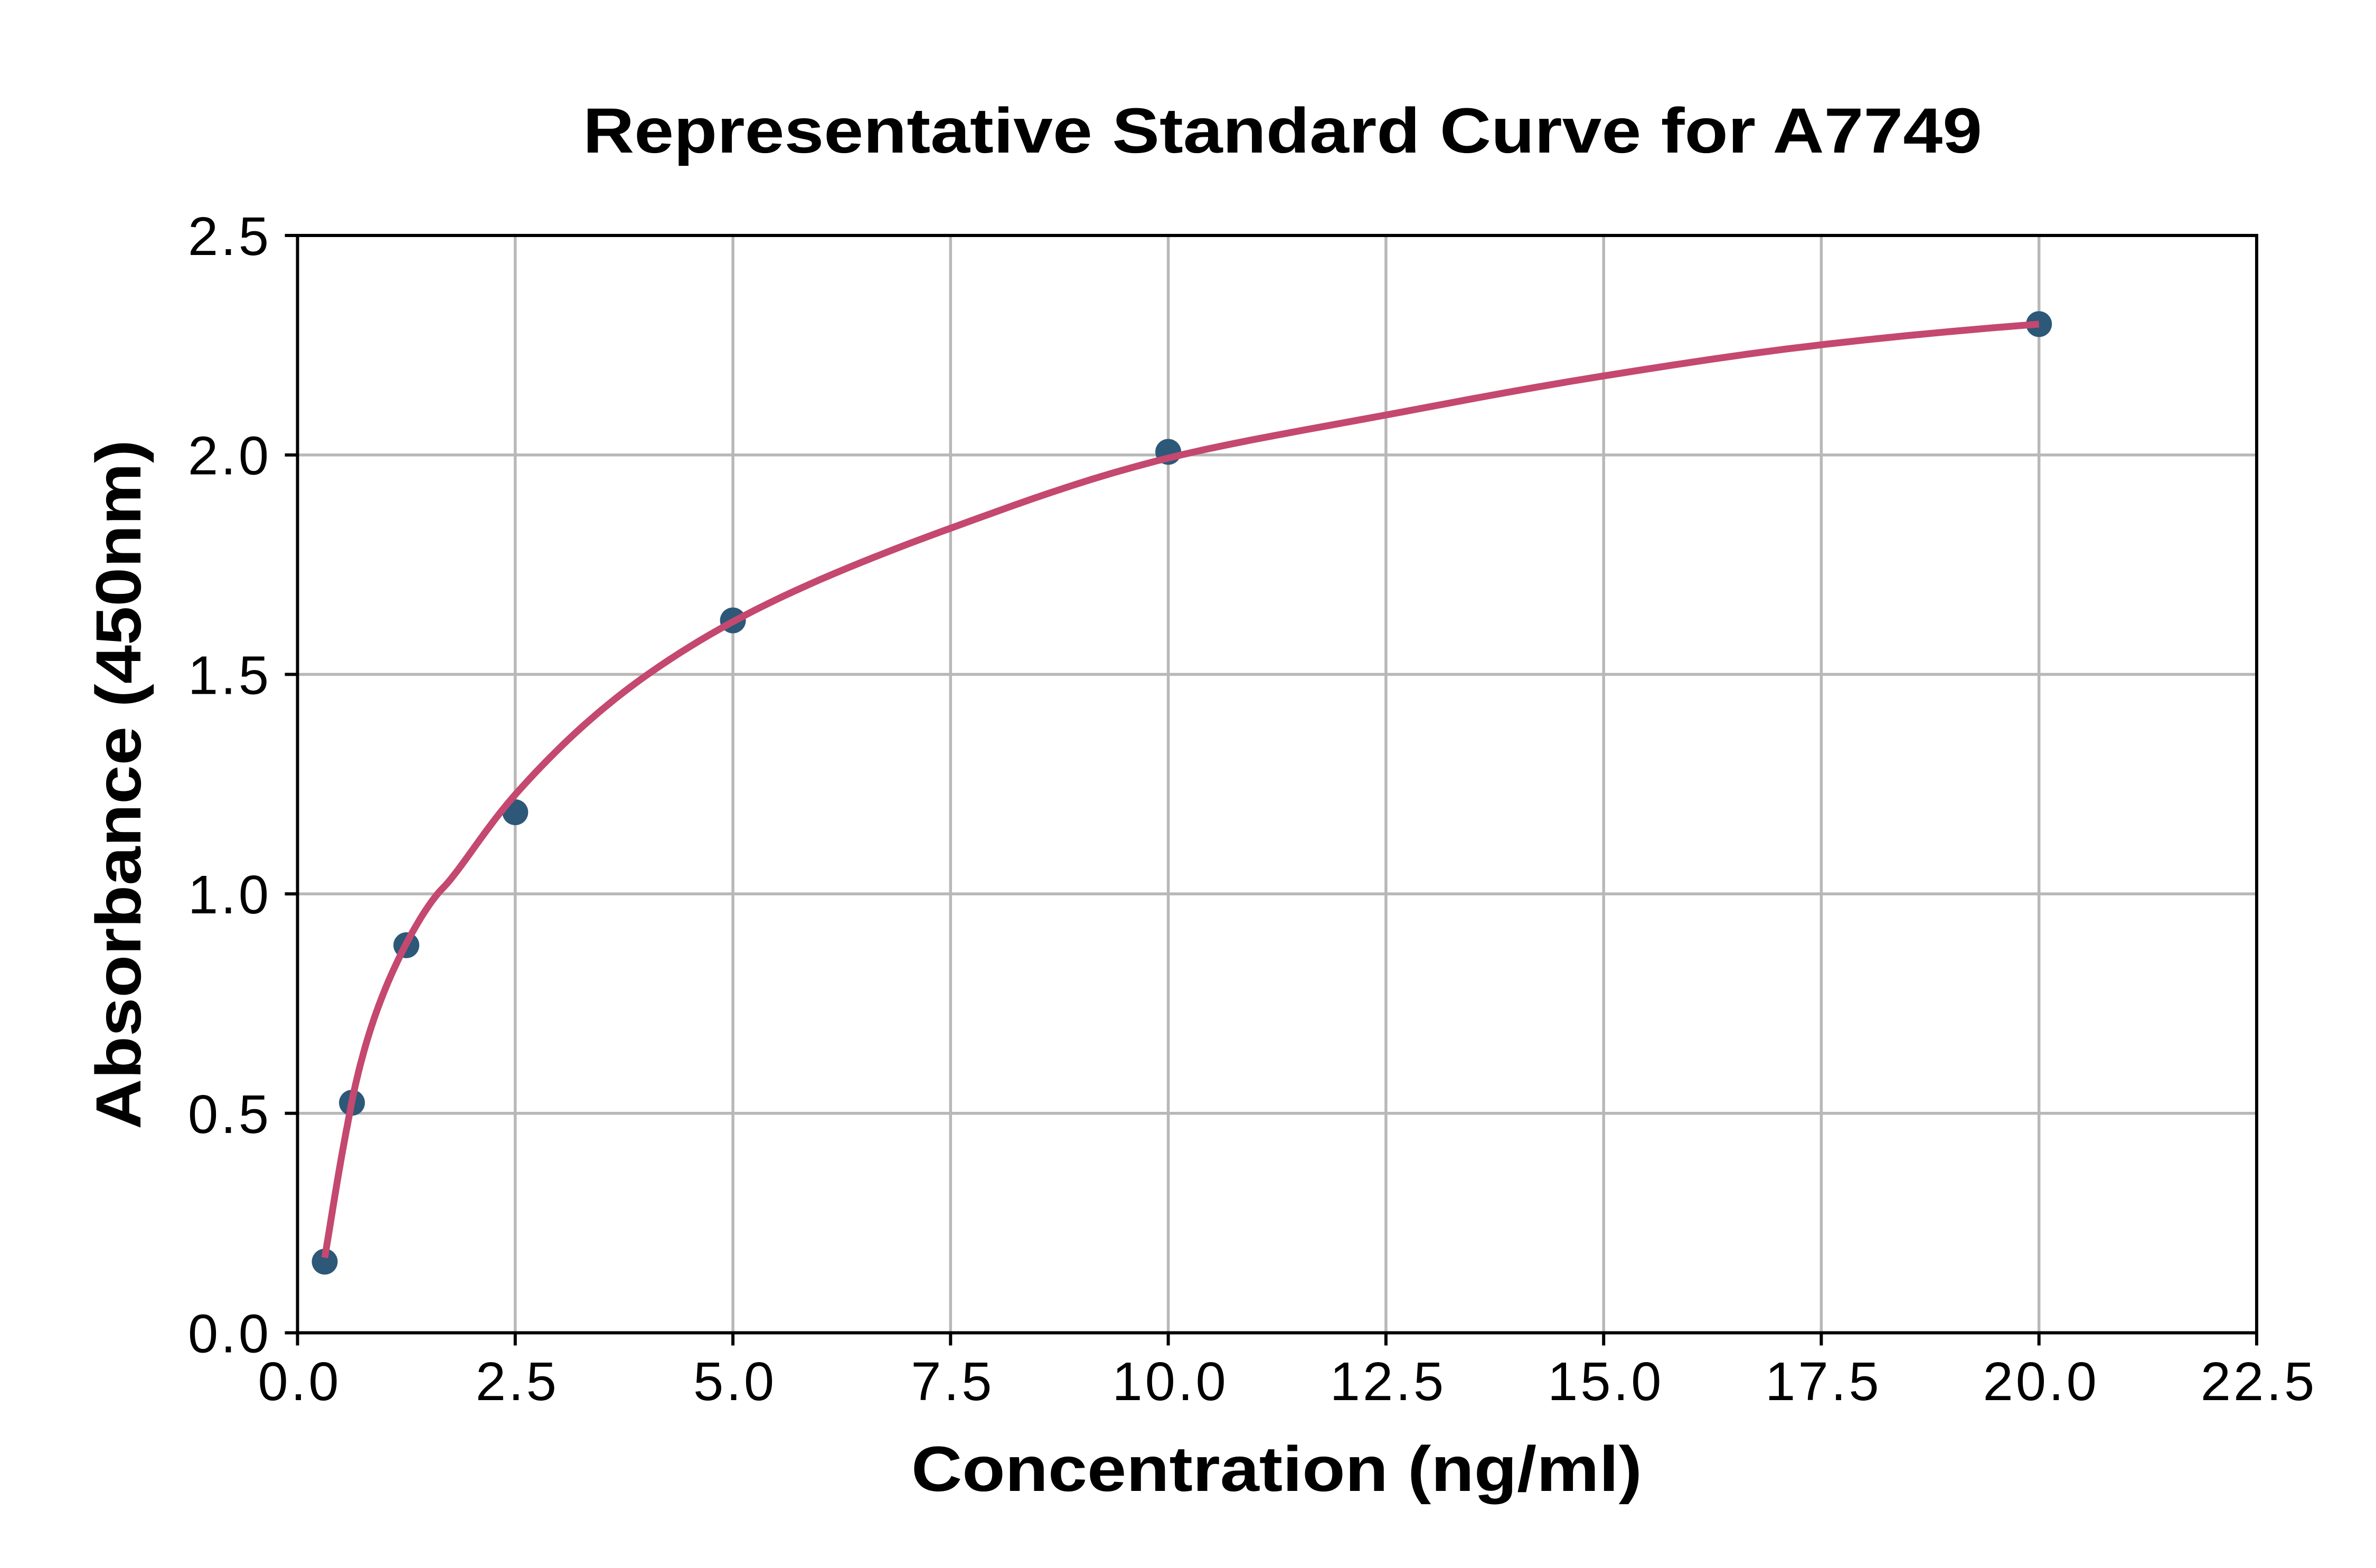  Describe the element at coordinates (1606, 1382) in the screenshot. I see `svg-text: 15.0` at that location.